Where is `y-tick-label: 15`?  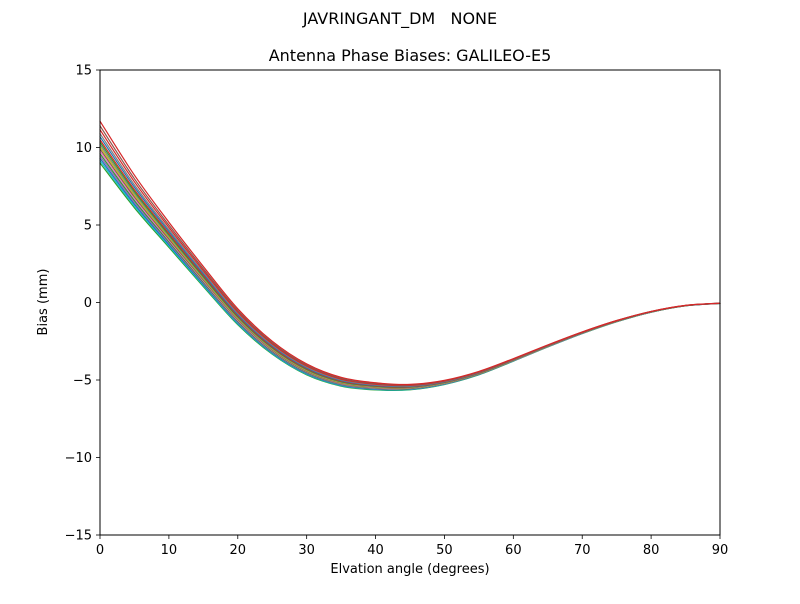 y-tick-label: 15 is located at coordinates (83, 71).